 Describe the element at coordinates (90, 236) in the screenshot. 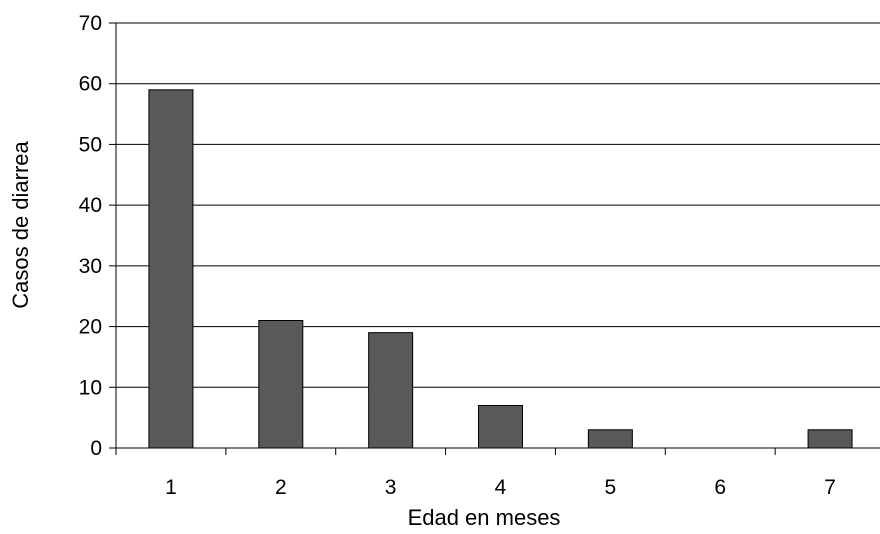

I see `y-tick-labels: 0 10 20 30 40 50 60 70` at that location.